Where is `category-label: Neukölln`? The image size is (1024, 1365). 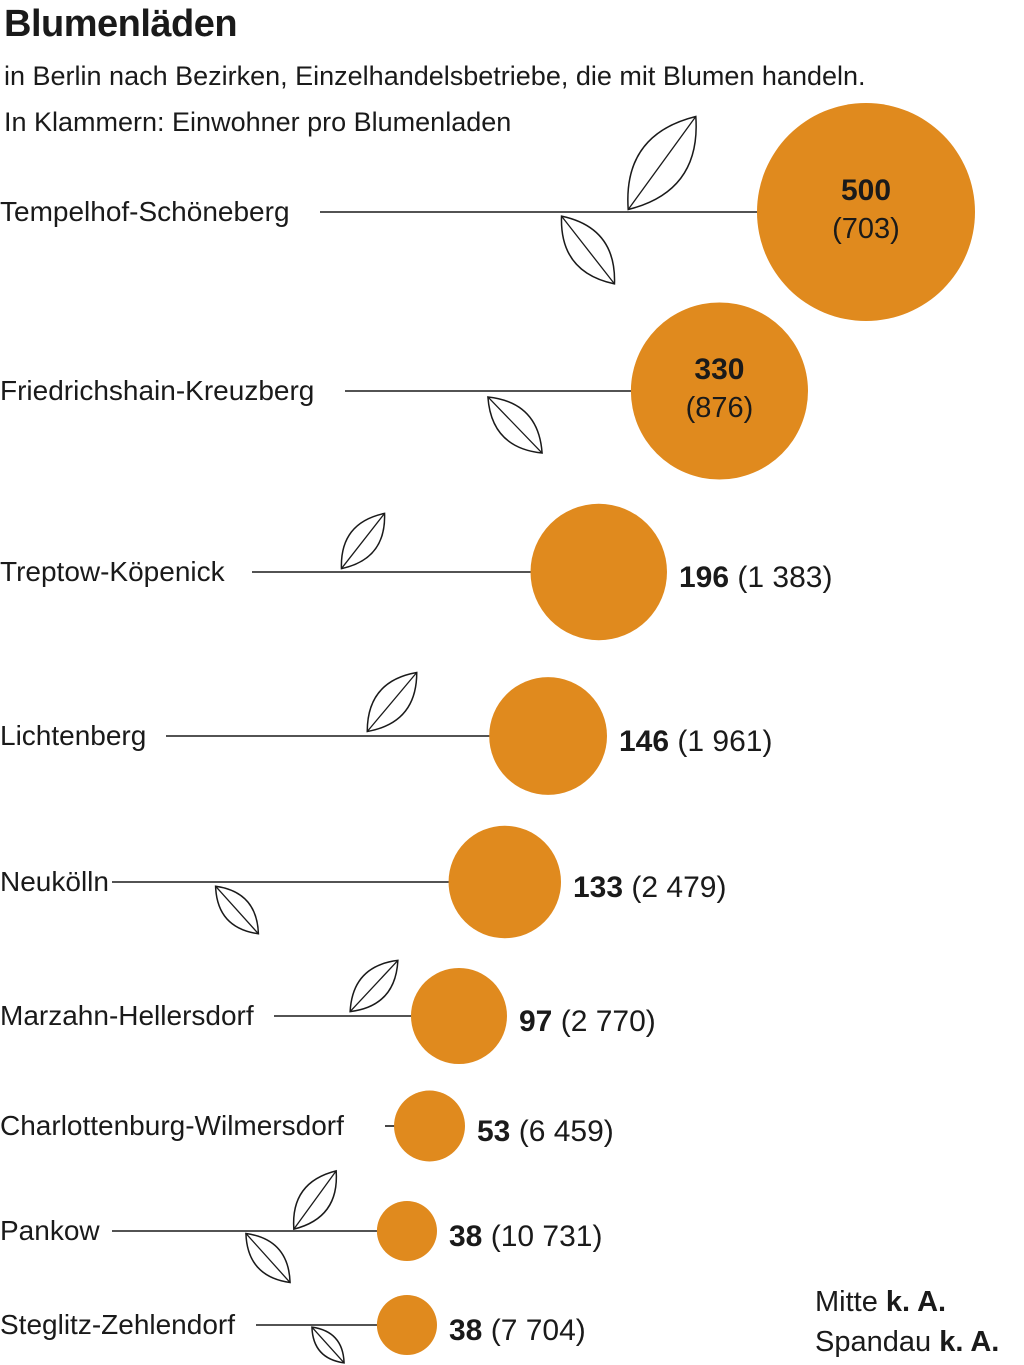 category-label: Neukölln is located at coordinates (54, 881).